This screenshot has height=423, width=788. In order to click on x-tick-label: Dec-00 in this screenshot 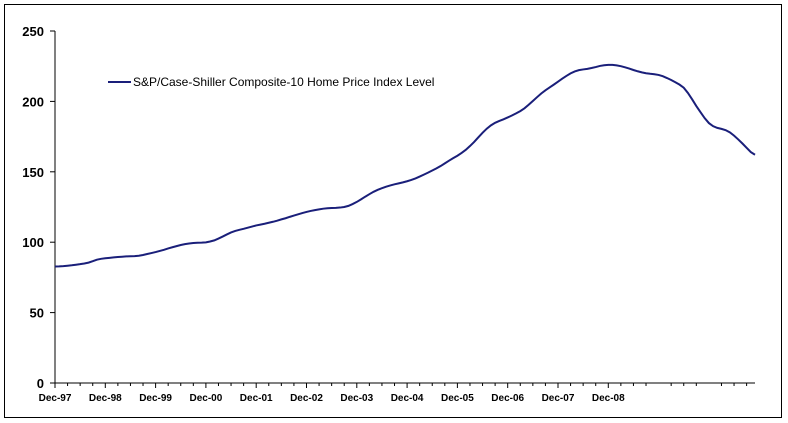, I will do `click(205, 398)`.